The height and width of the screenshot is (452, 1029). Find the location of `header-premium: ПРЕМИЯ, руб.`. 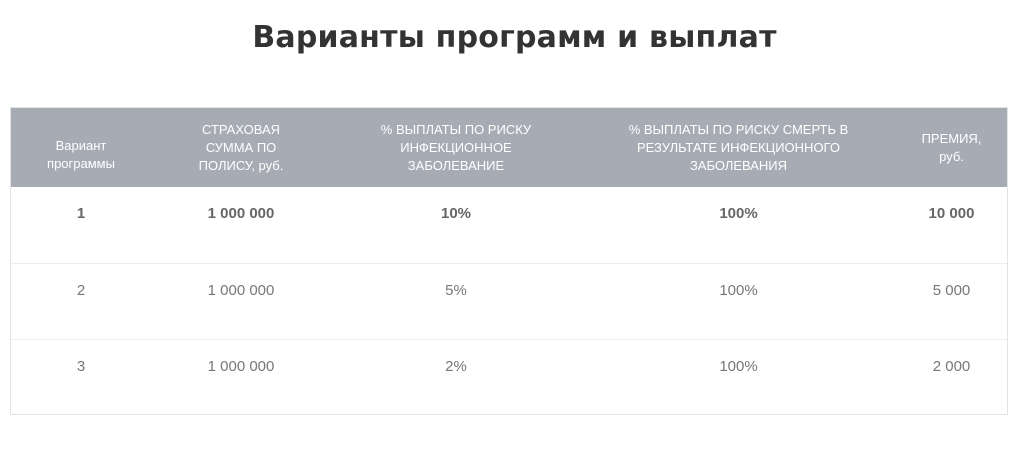

header-premium: ПРЕМИЯ, руб. is located at coordinates (951, 147).